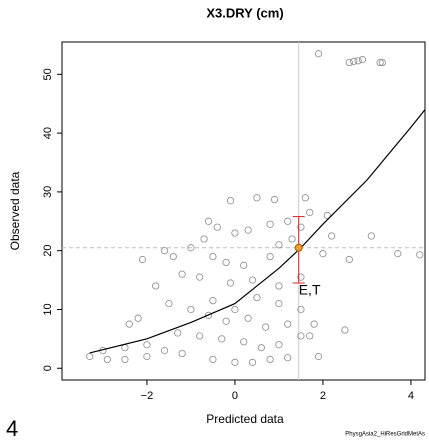  I want to click on x-tick-label: −2, so click(147, 396).